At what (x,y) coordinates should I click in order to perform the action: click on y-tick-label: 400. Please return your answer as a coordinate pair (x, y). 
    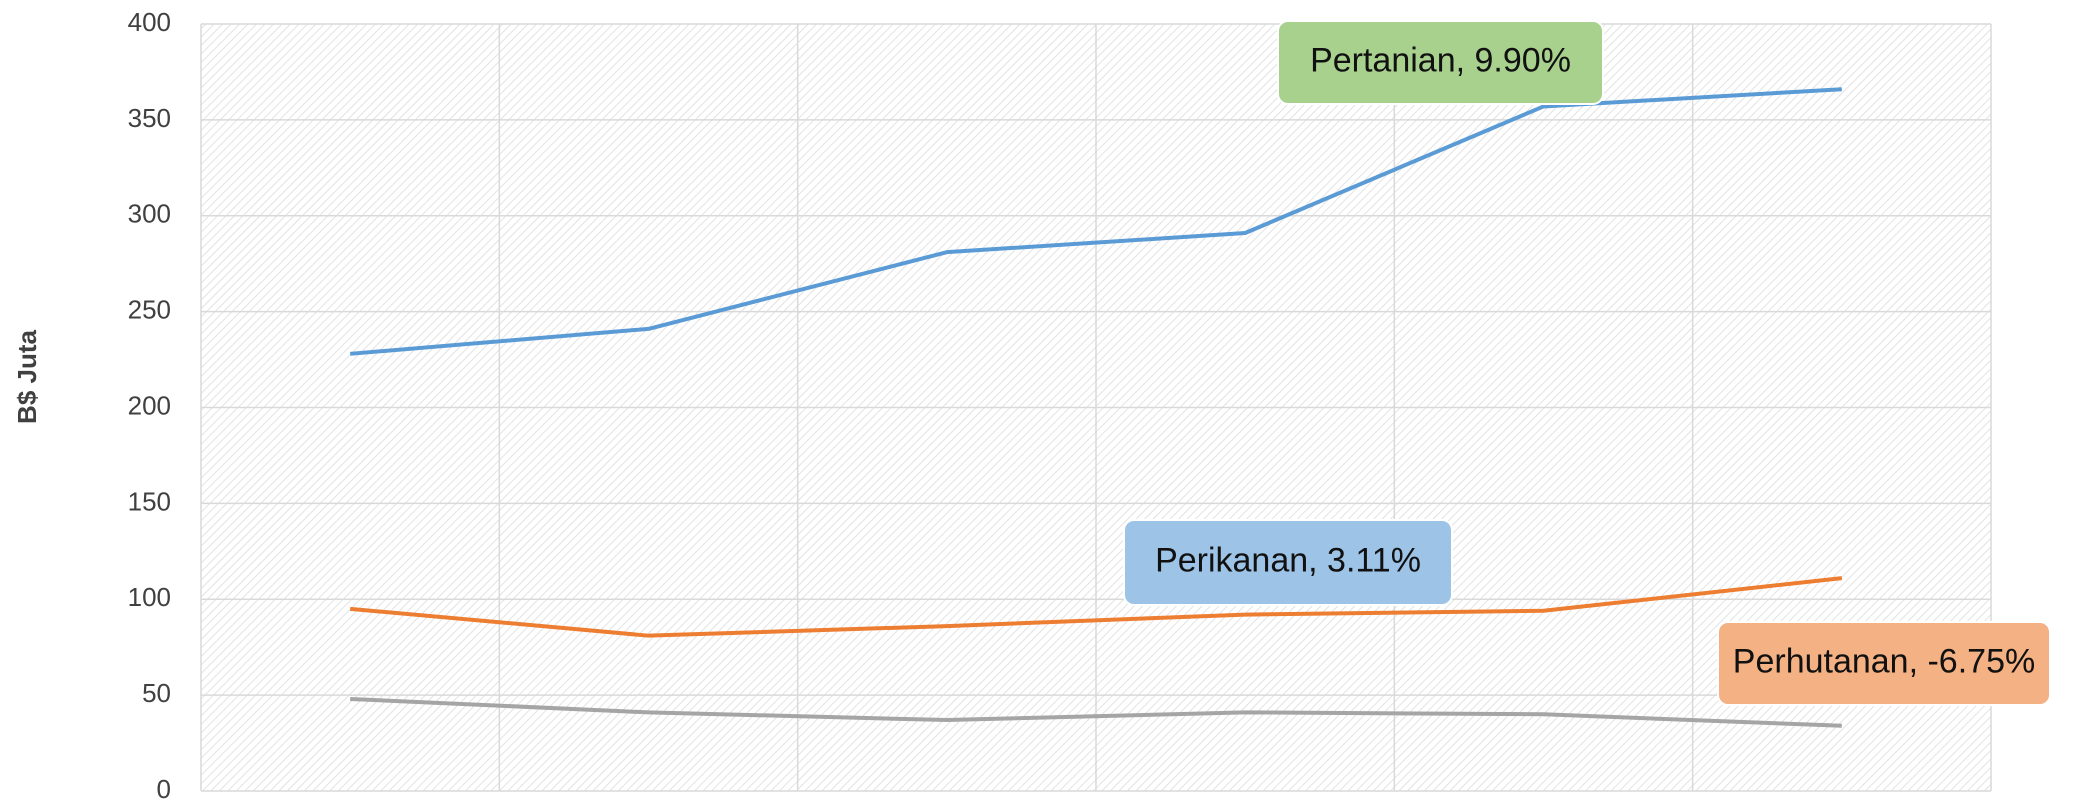
    Looking at the image, I should click on (149, 22).